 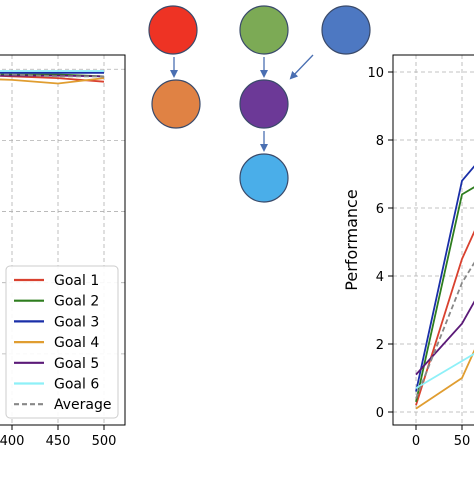 I want to click on diagram-node-lightblue, so click(x=264, y=178).